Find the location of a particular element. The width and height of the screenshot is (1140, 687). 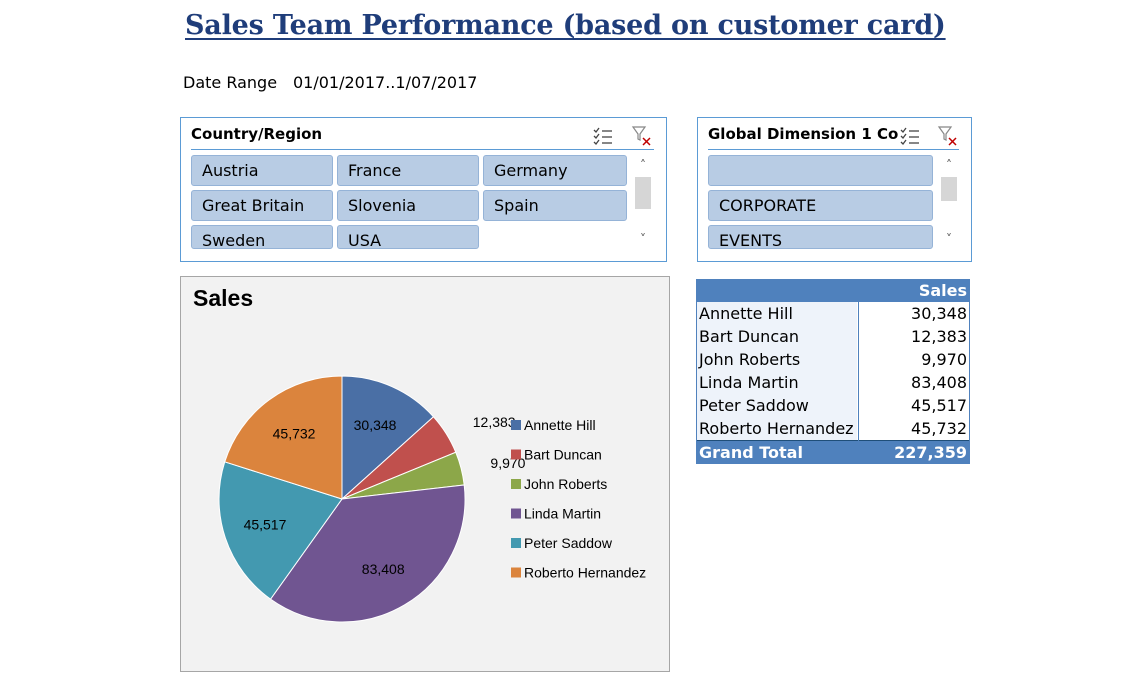

pivot-row-name: Roberto Hernandez is located at coordinates (776, 429).